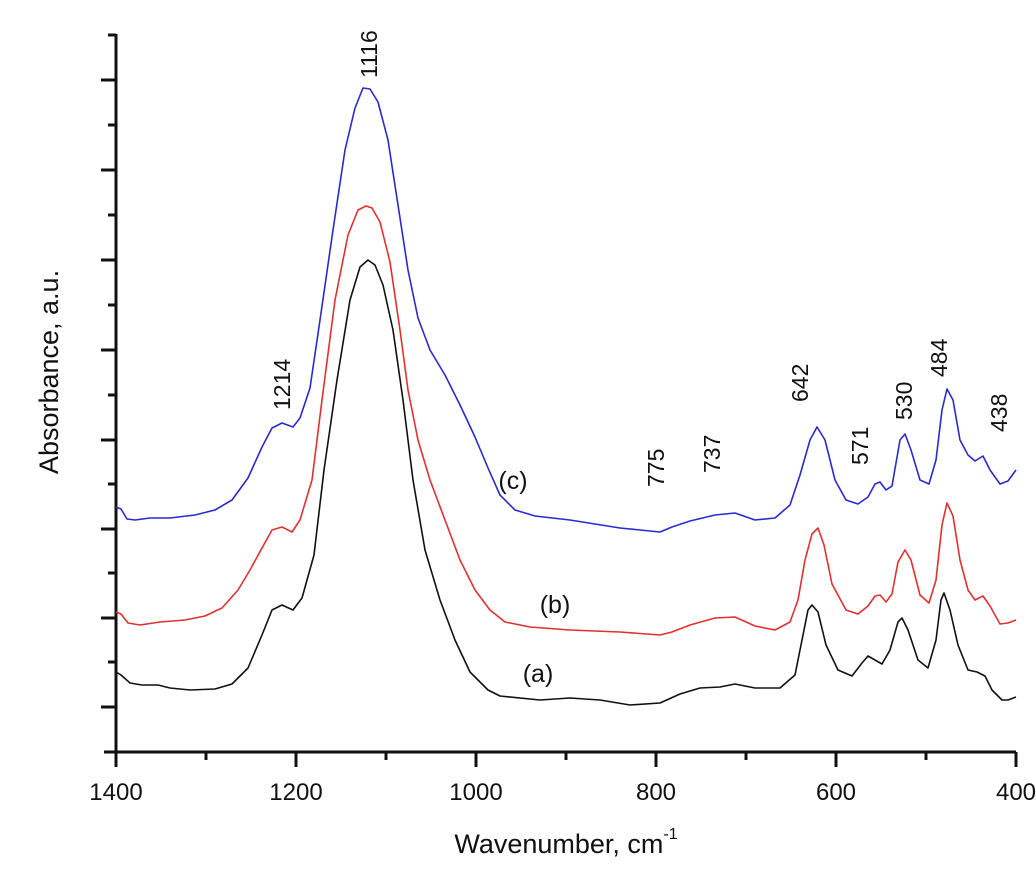  What do you see at coordinates (939, 357) in the screenshot?
I see `peak-label-484: 484` at bounding box center [939, 357].